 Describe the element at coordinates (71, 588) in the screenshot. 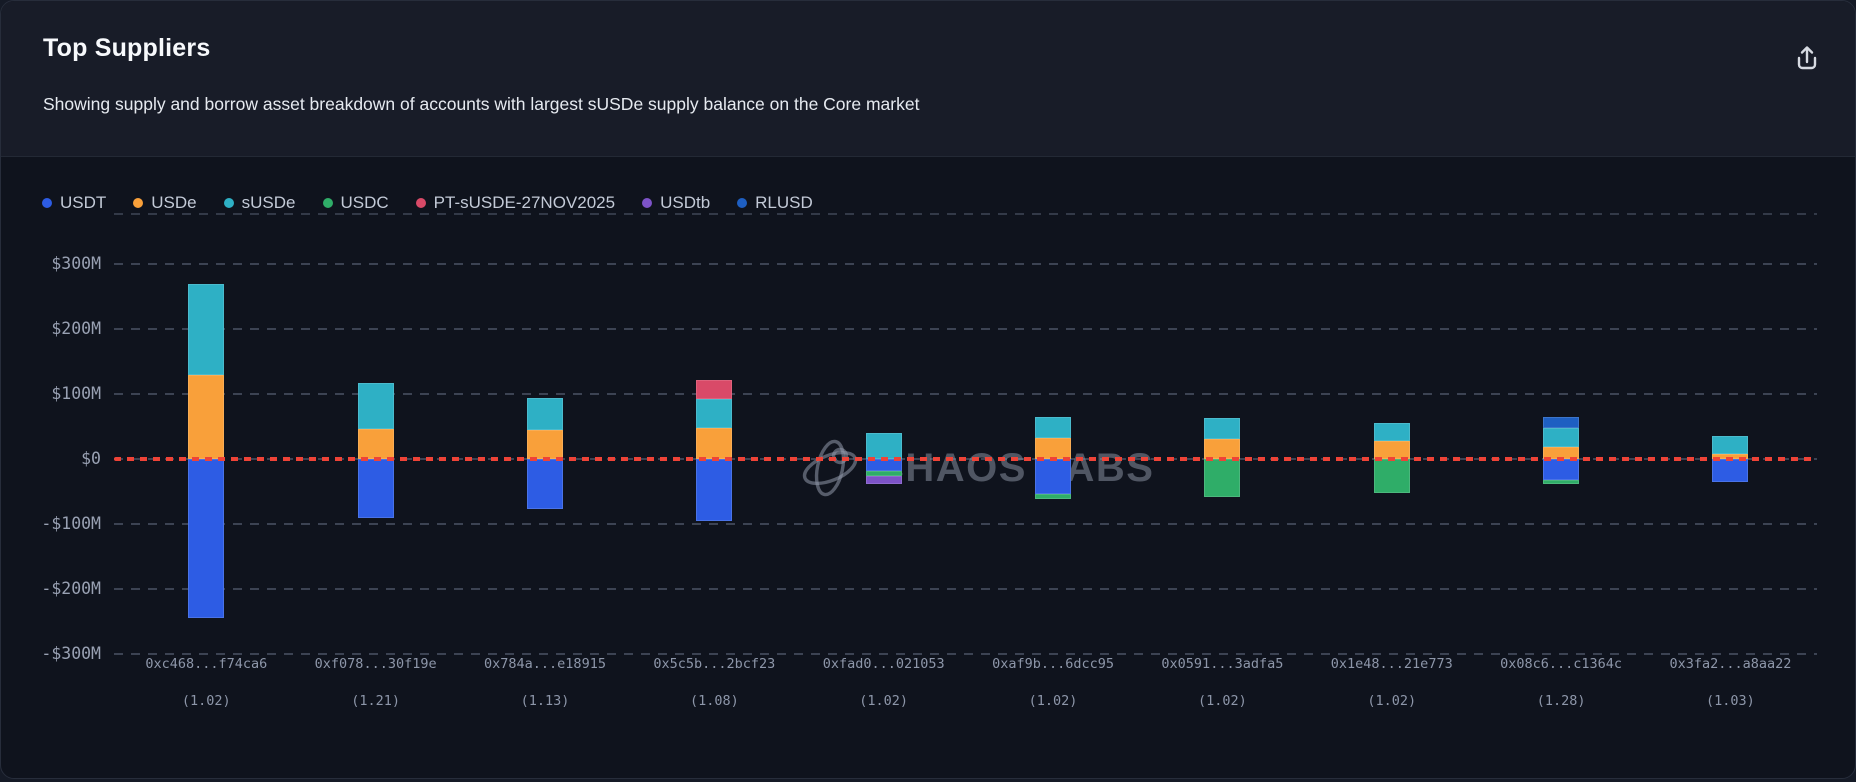

I see `y-axis-tick: -$200M` at that location.